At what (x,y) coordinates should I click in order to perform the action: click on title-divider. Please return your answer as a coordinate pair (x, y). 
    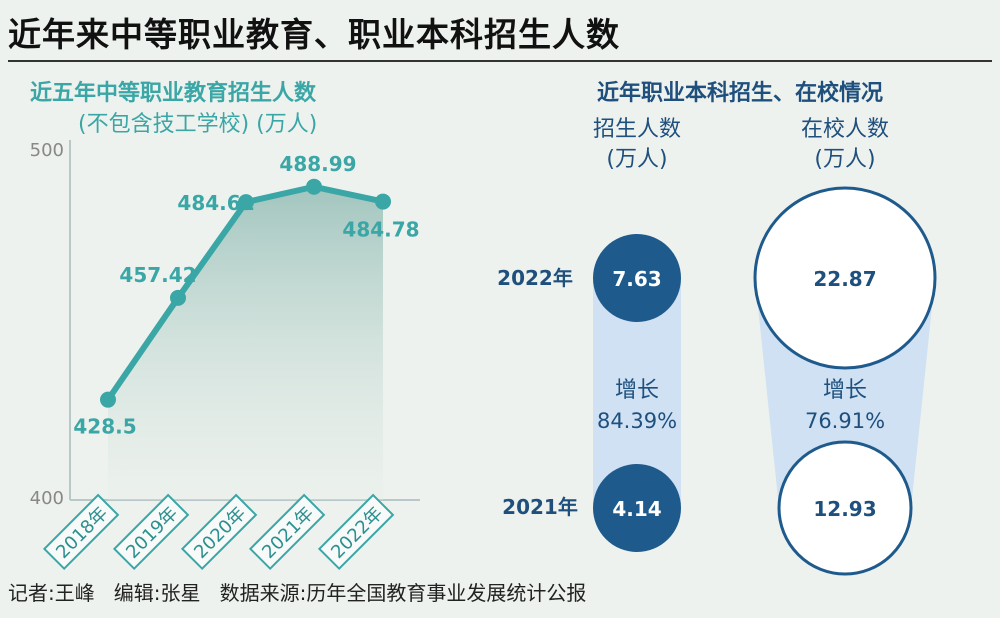
    Looking at the image, I should click on (500, 61).